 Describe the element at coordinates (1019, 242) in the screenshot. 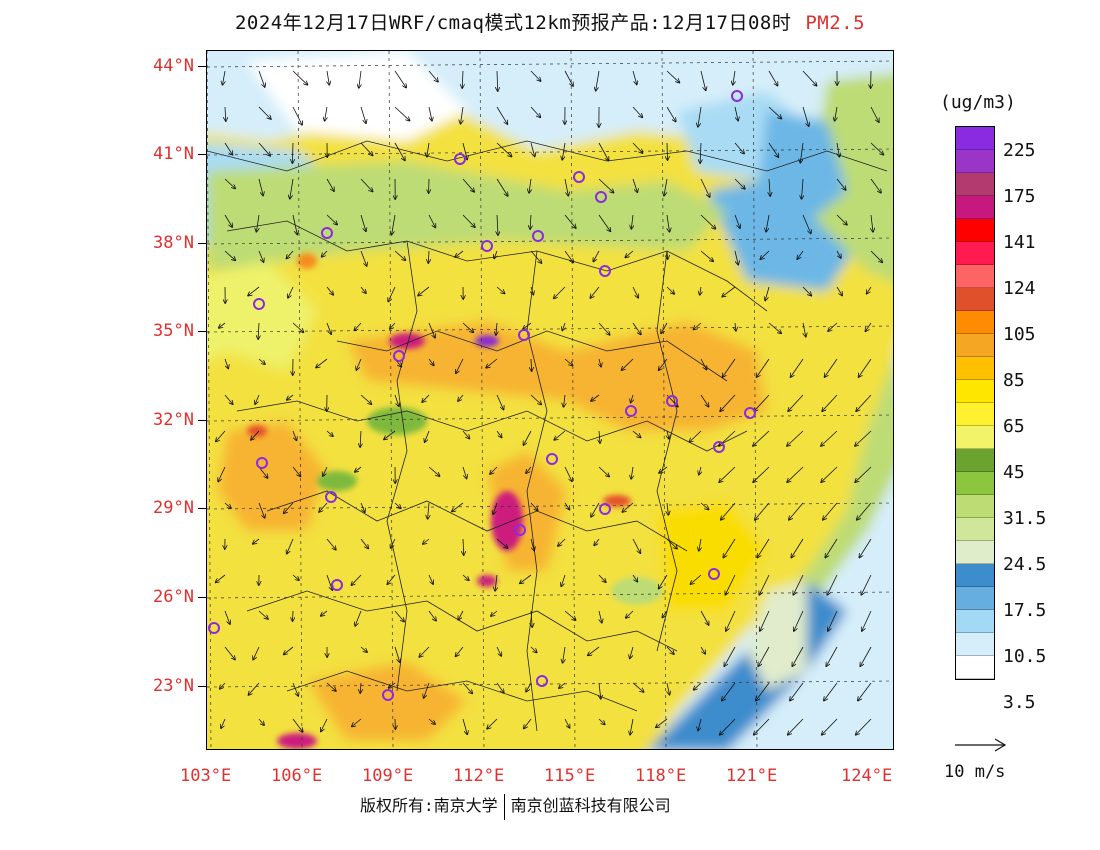

I see `colorbar-label: 141` at that location.